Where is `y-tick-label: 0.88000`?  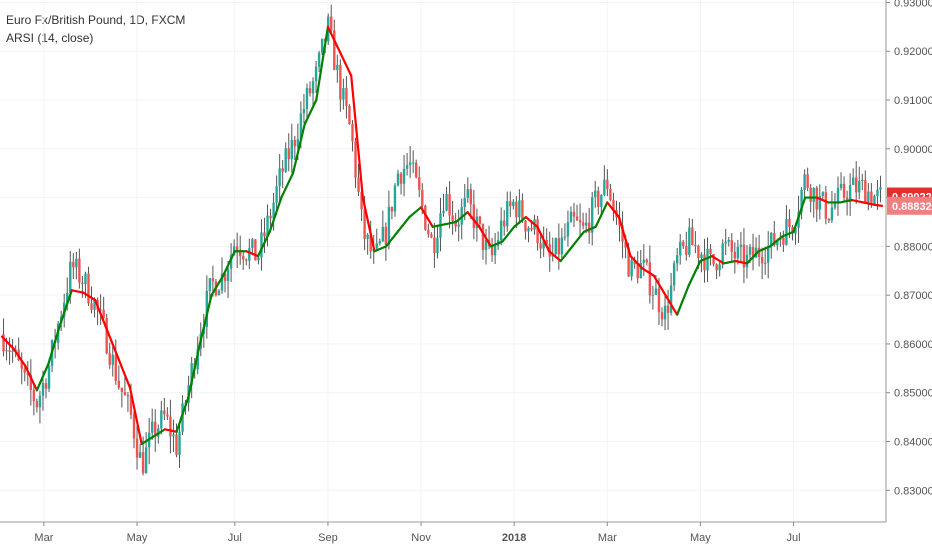 y-tick-label: 0.88000 is located at coordinates (913, 247).